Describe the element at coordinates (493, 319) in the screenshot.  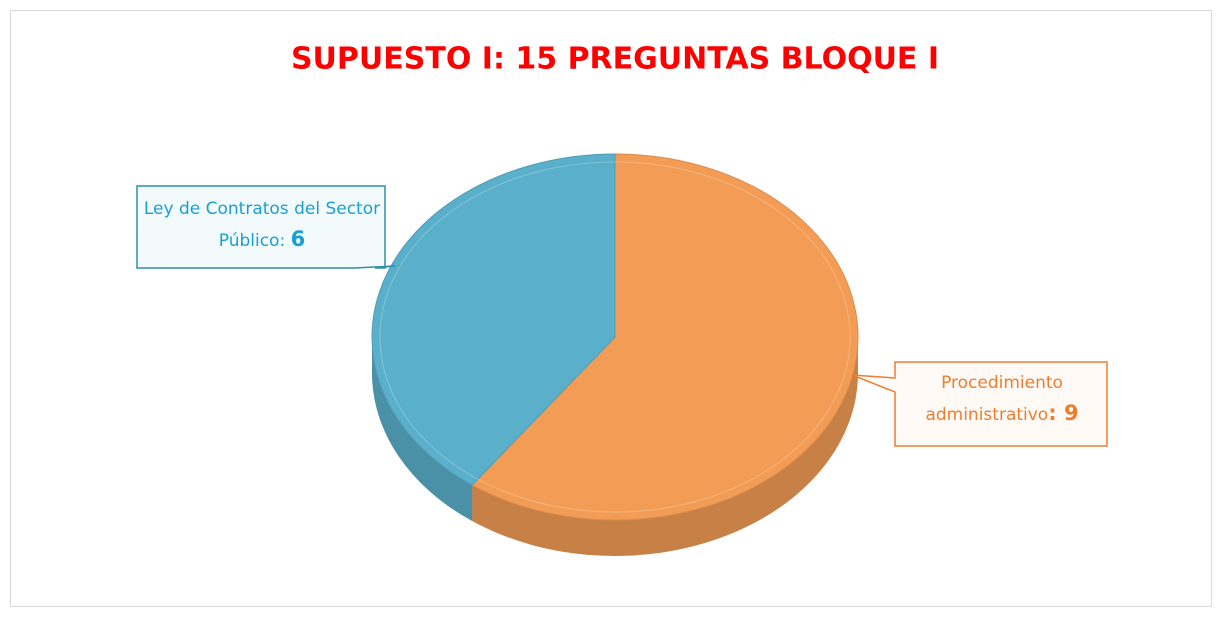
I see `slice` at that location.